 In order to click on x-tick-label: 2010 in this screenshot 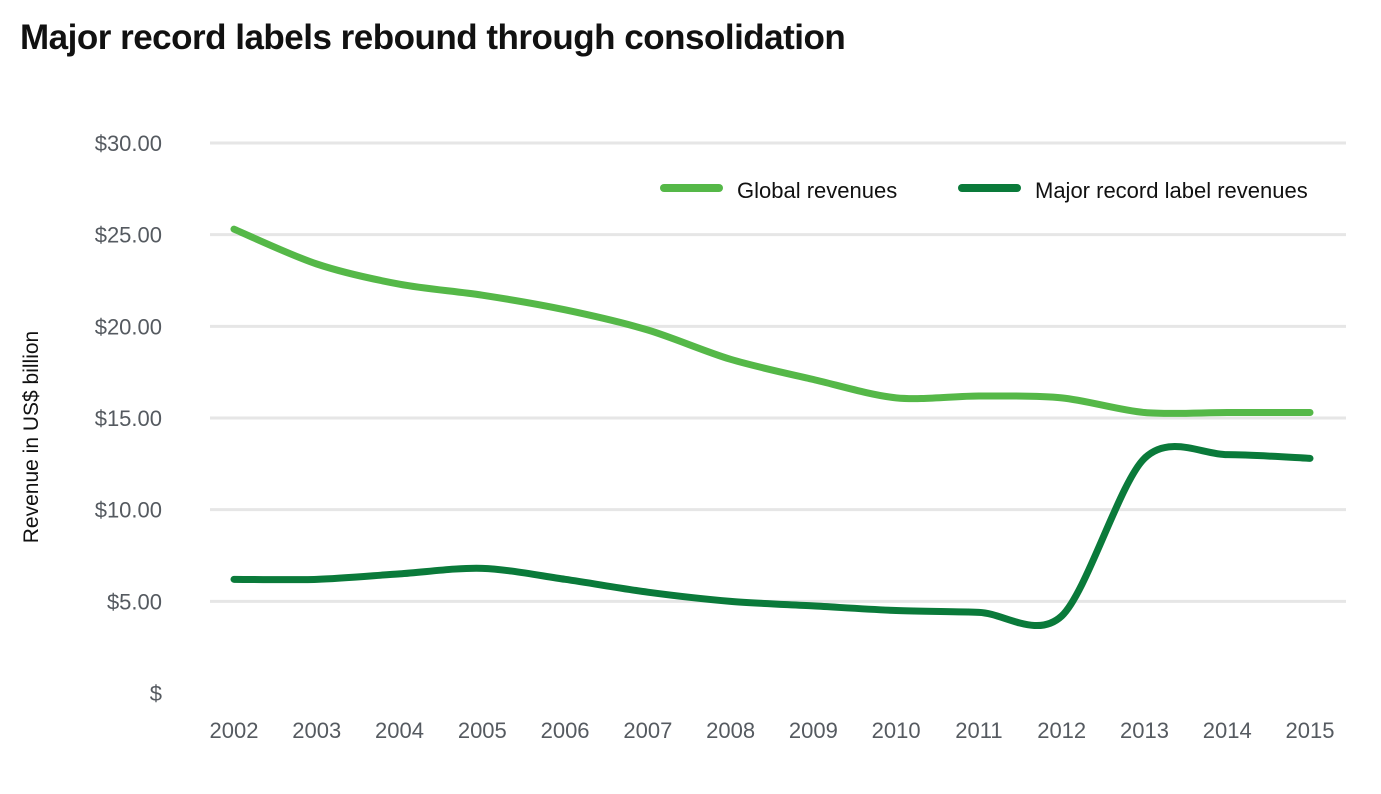, I will do `click(896, 730)`.